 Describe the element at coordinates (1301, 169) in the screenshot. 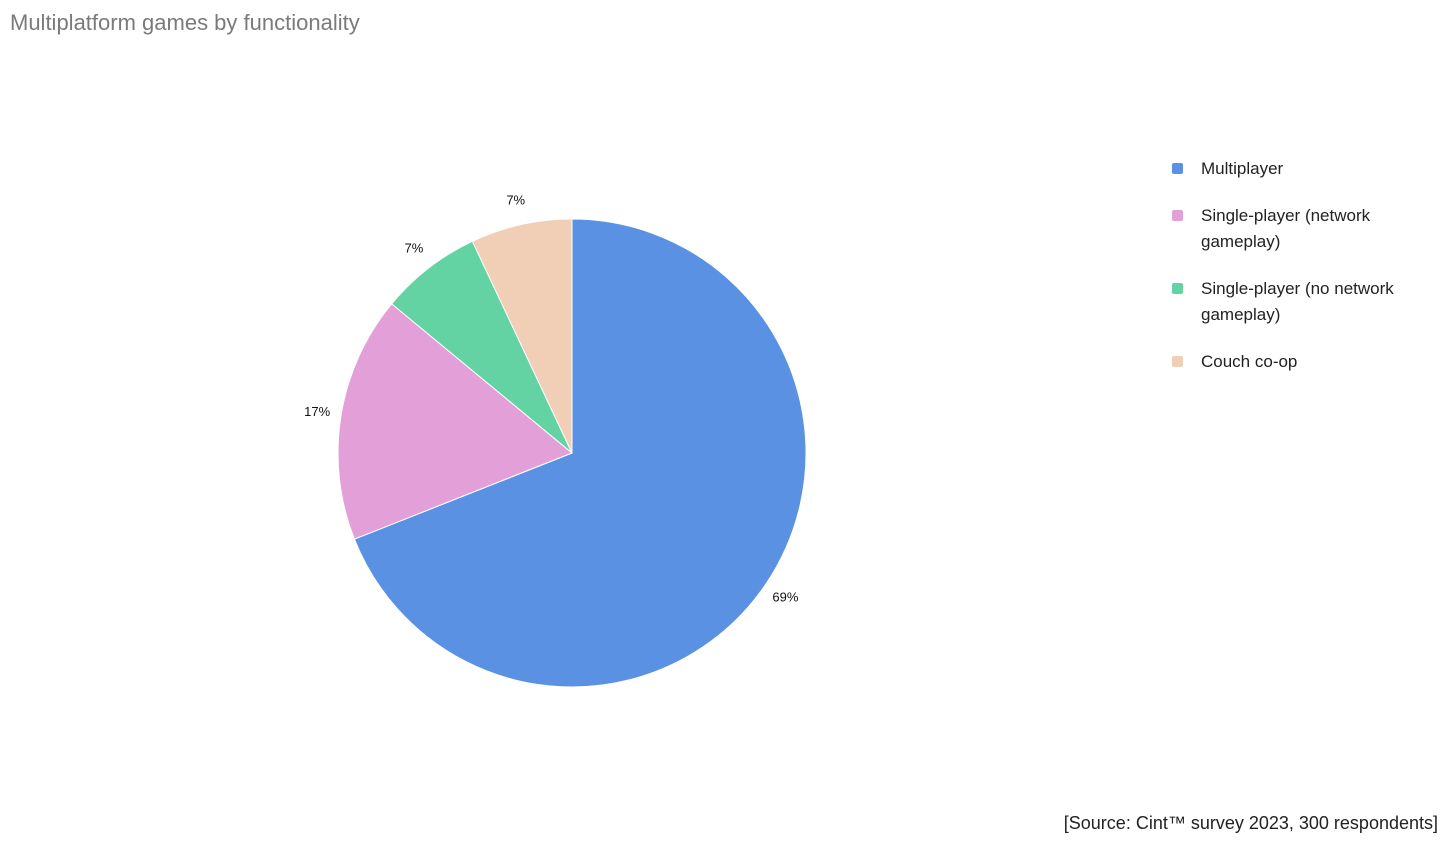

I see `legend-item: Multiplayer` at that location.